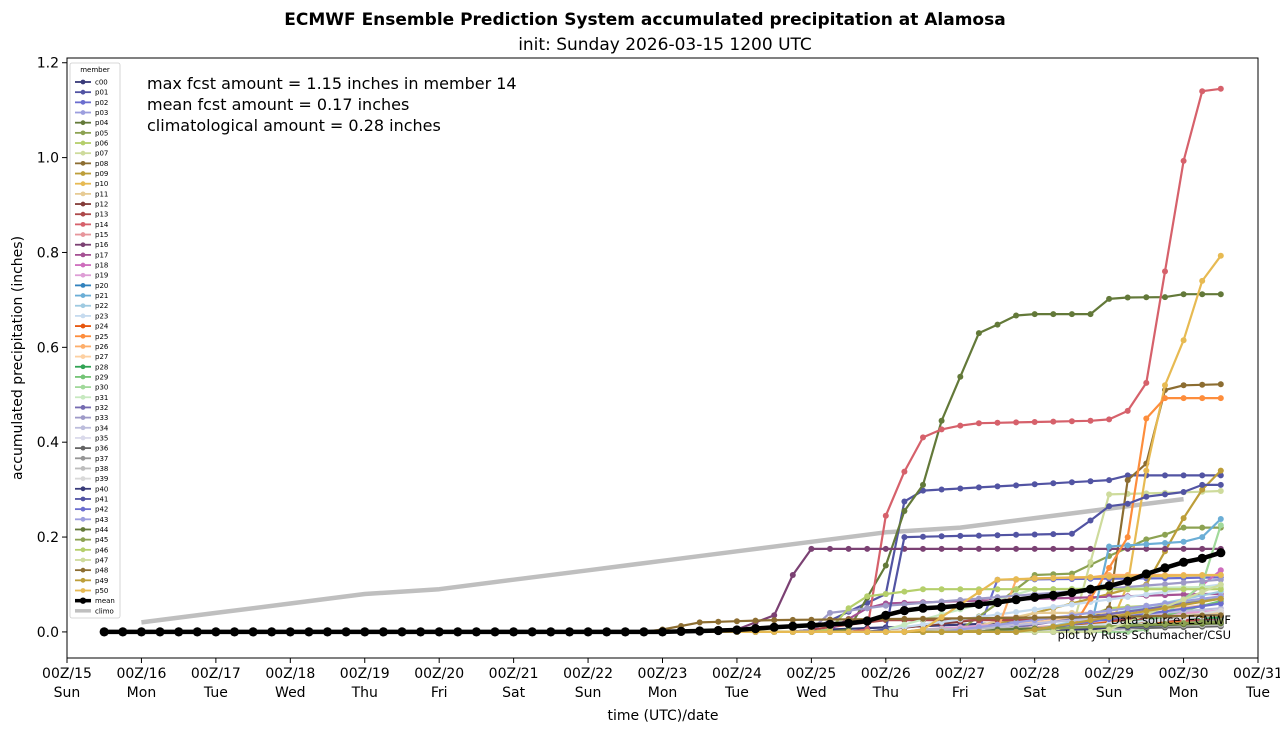  I want to click on legend-entry-p05: p05, so click(91, 133).